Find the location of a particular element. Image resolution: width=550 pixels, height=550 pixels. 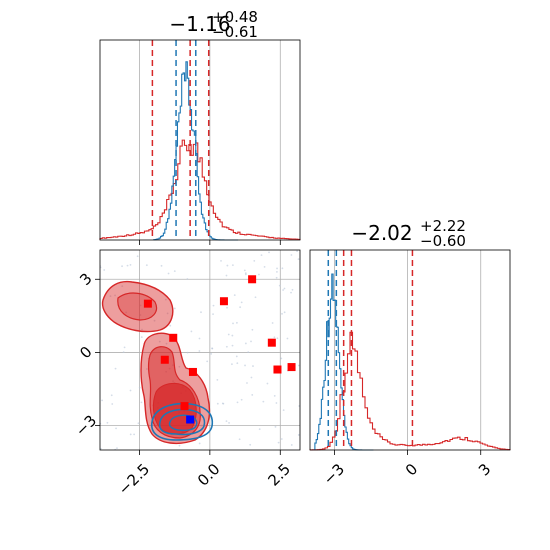

scatter-frame is located at coordinates (200, 350).